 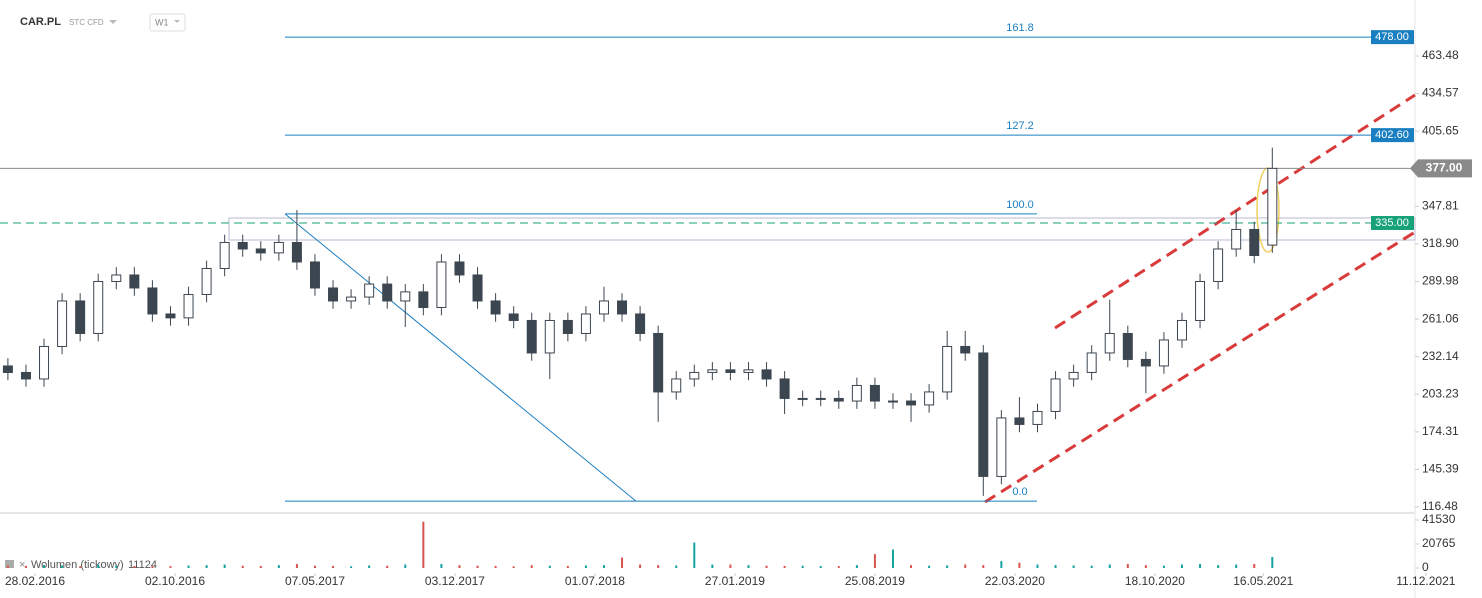 What do you see at coordinates (77, 565) in the screenshot?
I see `volume-name: Wolumen (tickowy)` at bounding box center [77, 565].